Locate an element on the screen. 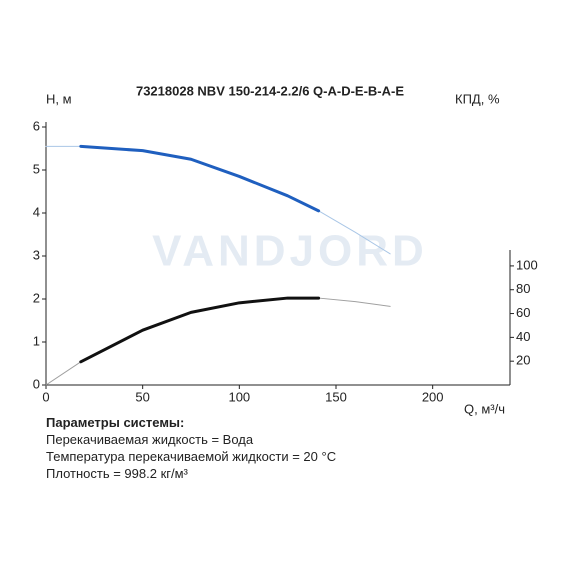 This screenshot has width=570, height=570. param-line: Плотность = 998.2 кг/м³ is located at coordinates (117, 473).